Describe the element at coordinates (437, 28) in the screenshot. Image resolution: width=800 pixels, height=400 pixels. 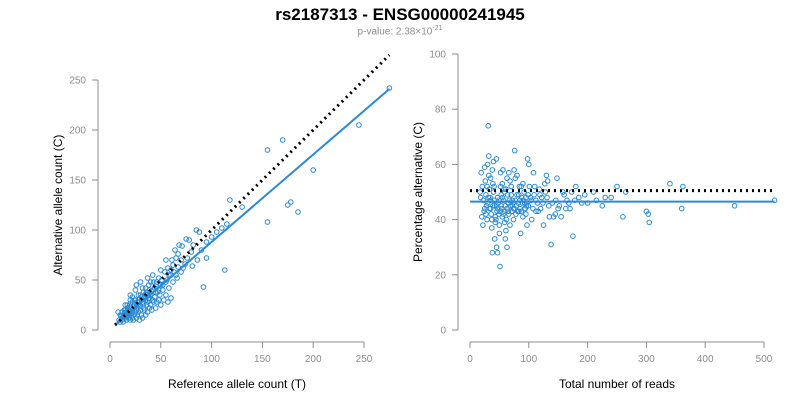
I see `p-value-exponent: -21` at that location.